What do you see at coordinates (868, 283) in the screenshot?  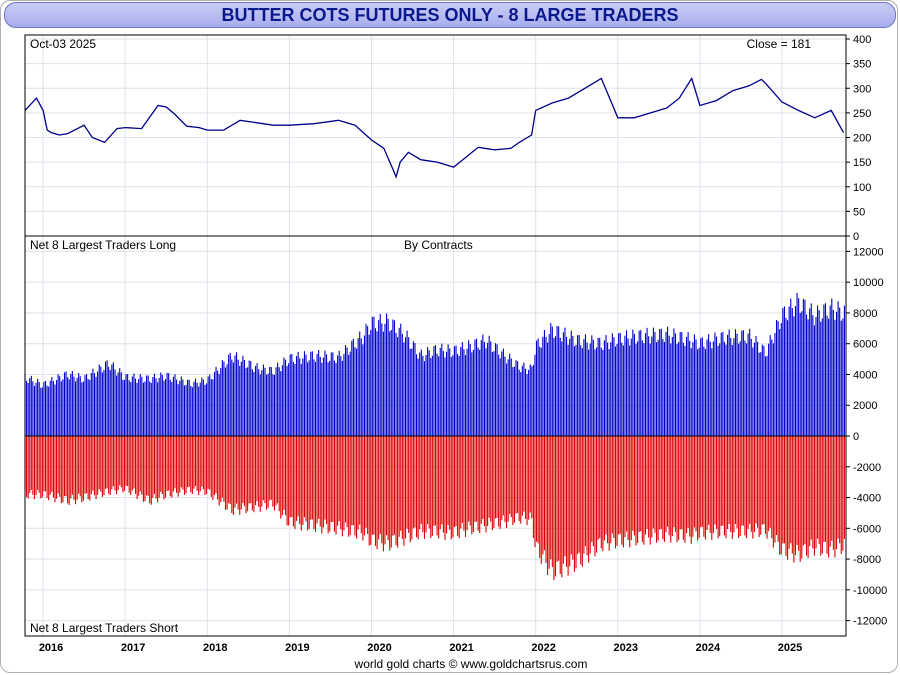 I see `positions-tick-label: 10000` at bounding box center [868, 283].